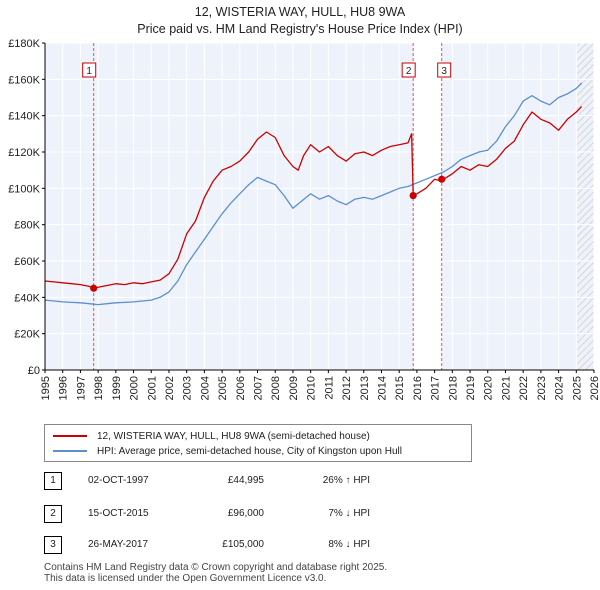 This screenshot has height=590, width=600. I want to click on sale-number: 3, so click(53, 545).